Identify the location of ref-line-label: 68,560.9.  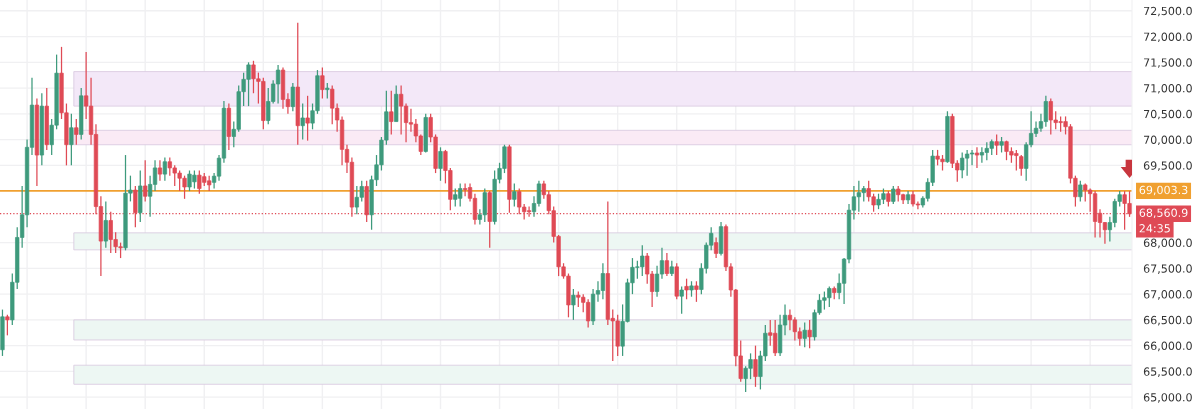
(1163, 213).